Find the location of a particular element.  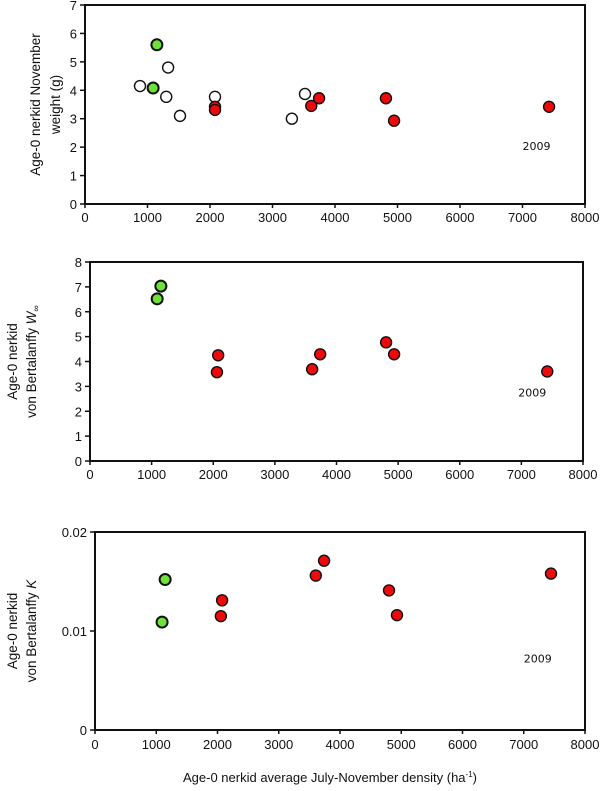

y-axis-label: weight (g) is located at coordinates (55, 105).